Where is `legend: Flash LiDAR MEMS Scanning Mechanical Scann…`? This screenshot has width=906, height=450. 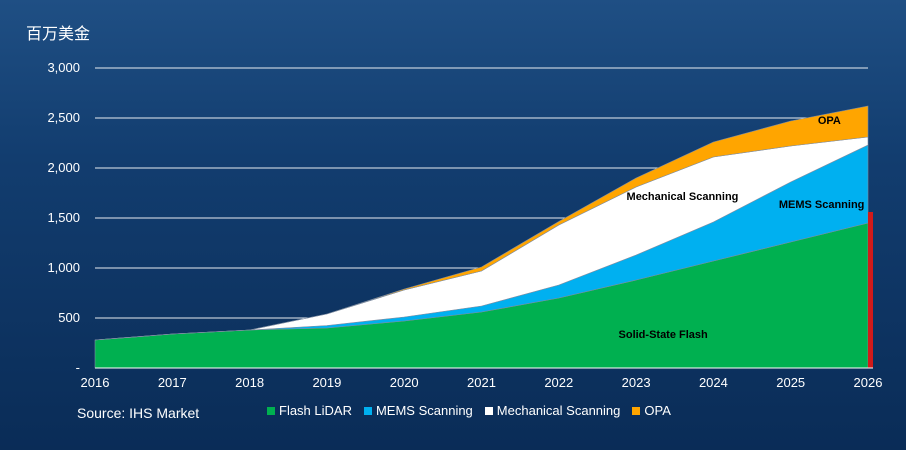 legend: Flash LiDAR MEMS Scanning Mechanical Scann… is located at coordinates (469, 410).